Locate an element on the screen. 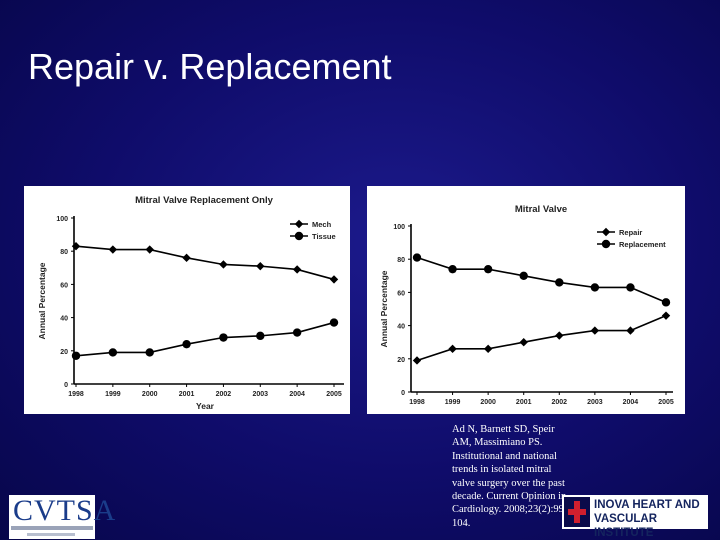 The height and width of the screenshot is (540, 720). chart-2-title: Mitral Valve is located at coordinates (541, 209).